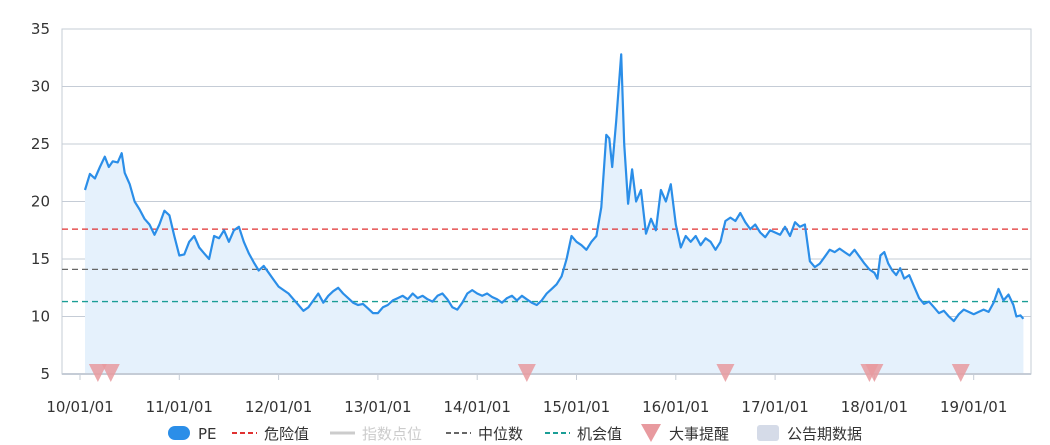  Describe the element at coordinates (500, 434) in the screenshot. I see `legend-label: 中位数` at that location.